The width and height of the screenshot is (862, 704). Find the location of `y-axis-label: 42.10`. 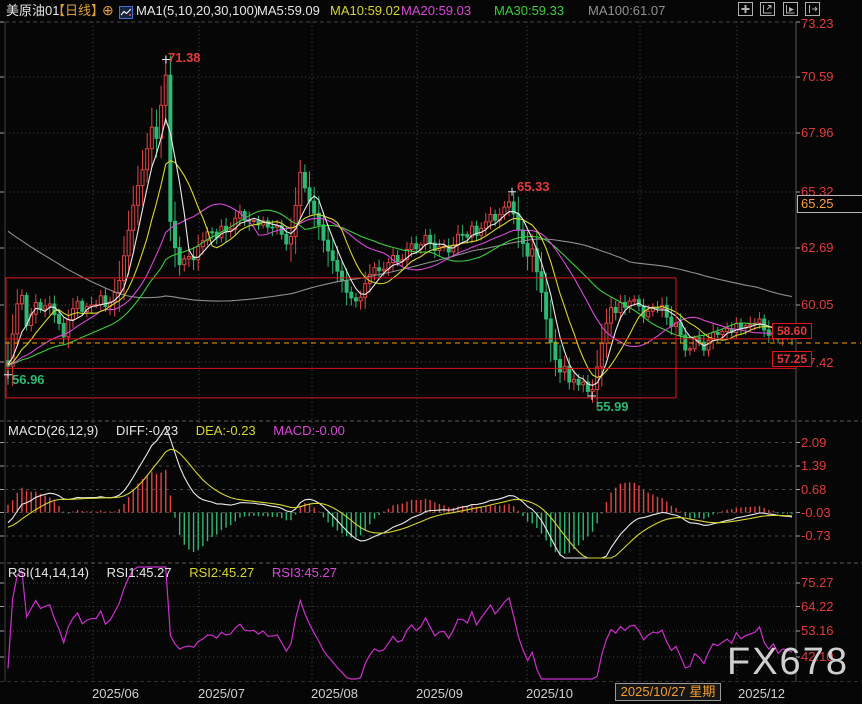

y-axis-label: 42.10 is located at coordinates (817, 656).